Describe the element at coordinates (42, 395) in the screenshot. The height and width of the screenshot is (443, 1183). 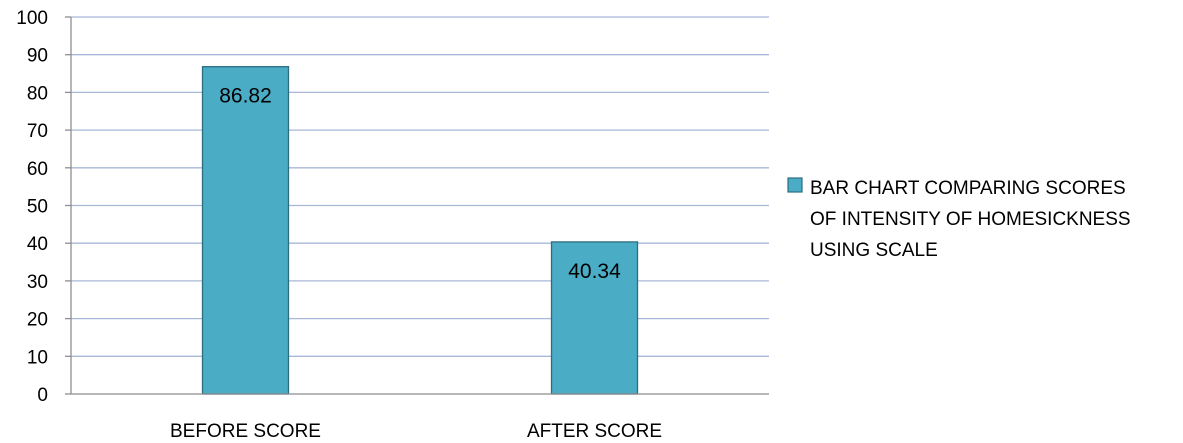
I see `y-tick-label-0: 0` at that location.